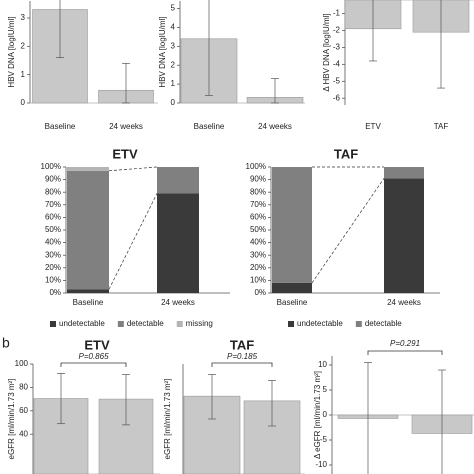 Image resolution: width=474 pixels, height=474 pixels. What do you see at coordinates (322, 364) in the screenshot?
I see `y-tick-label: 10` at bounding box center [322, 364].